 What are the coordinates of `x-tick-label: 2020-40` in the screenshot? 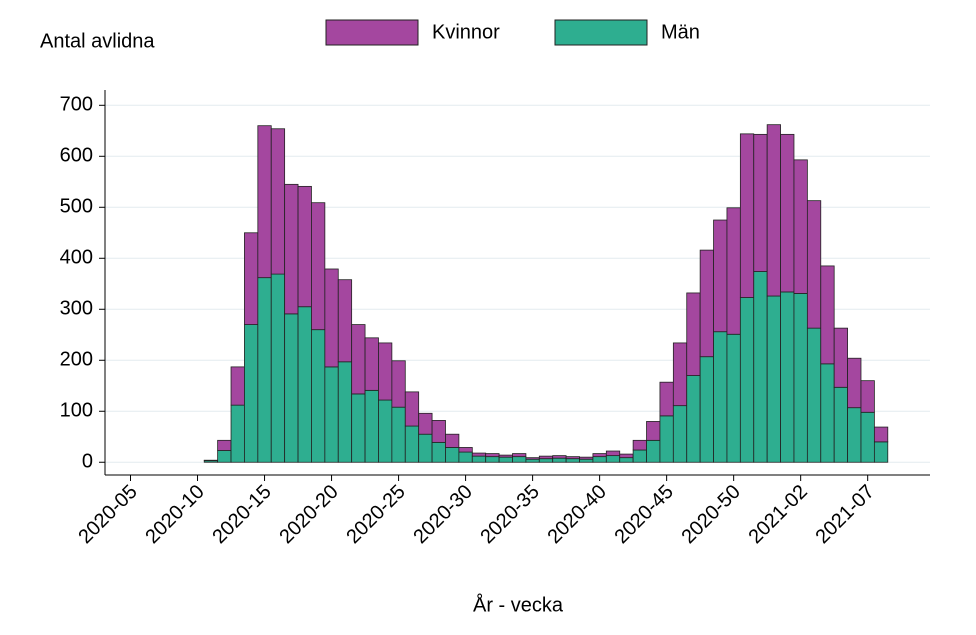 It's located at (576, 514).